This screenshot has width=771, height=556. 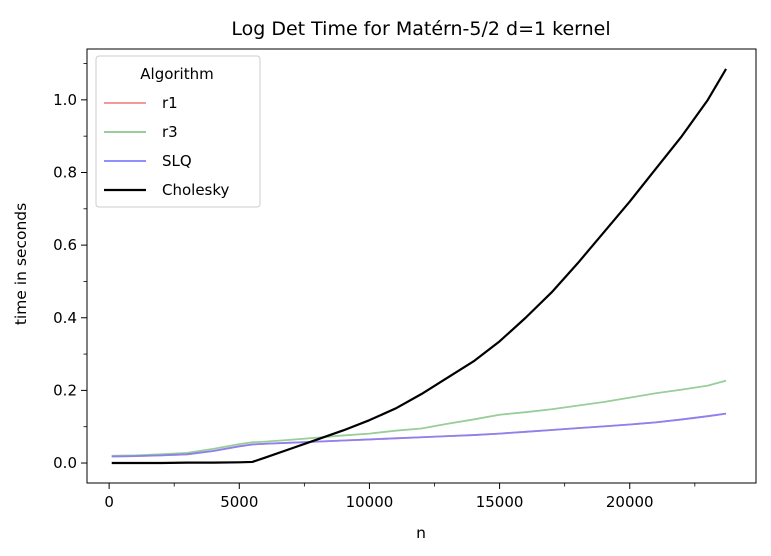 I want to click on x-tick-label: 0, so click(x=109, y=502).